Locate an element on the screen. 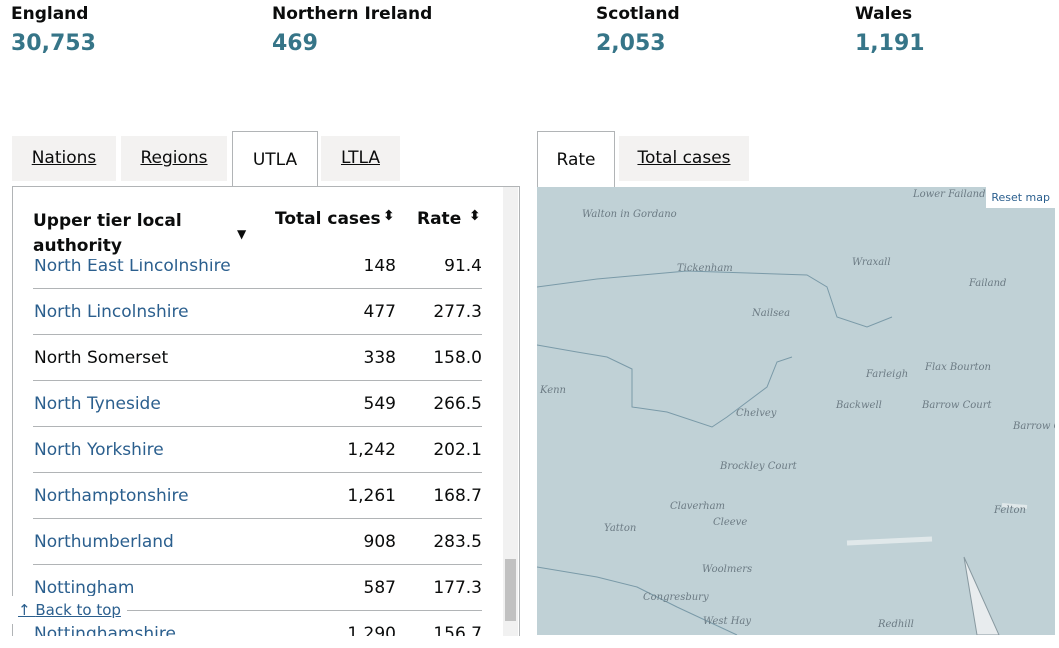 The height and width of the screenshot is (648, 1059). rate: 156.7 is located at coordinates (457, 630).